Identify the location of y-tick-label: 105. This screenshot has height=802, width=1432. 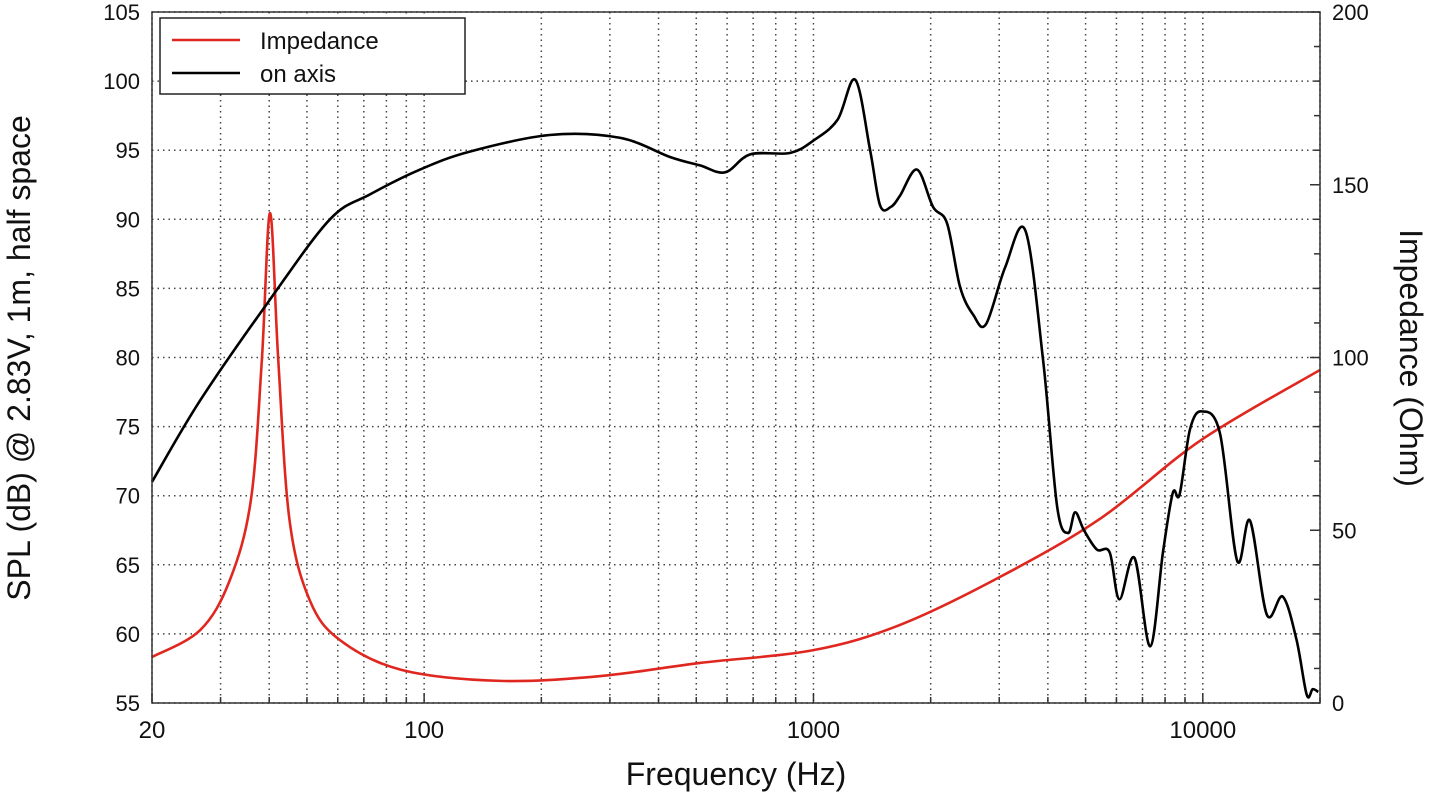
(121, 12).